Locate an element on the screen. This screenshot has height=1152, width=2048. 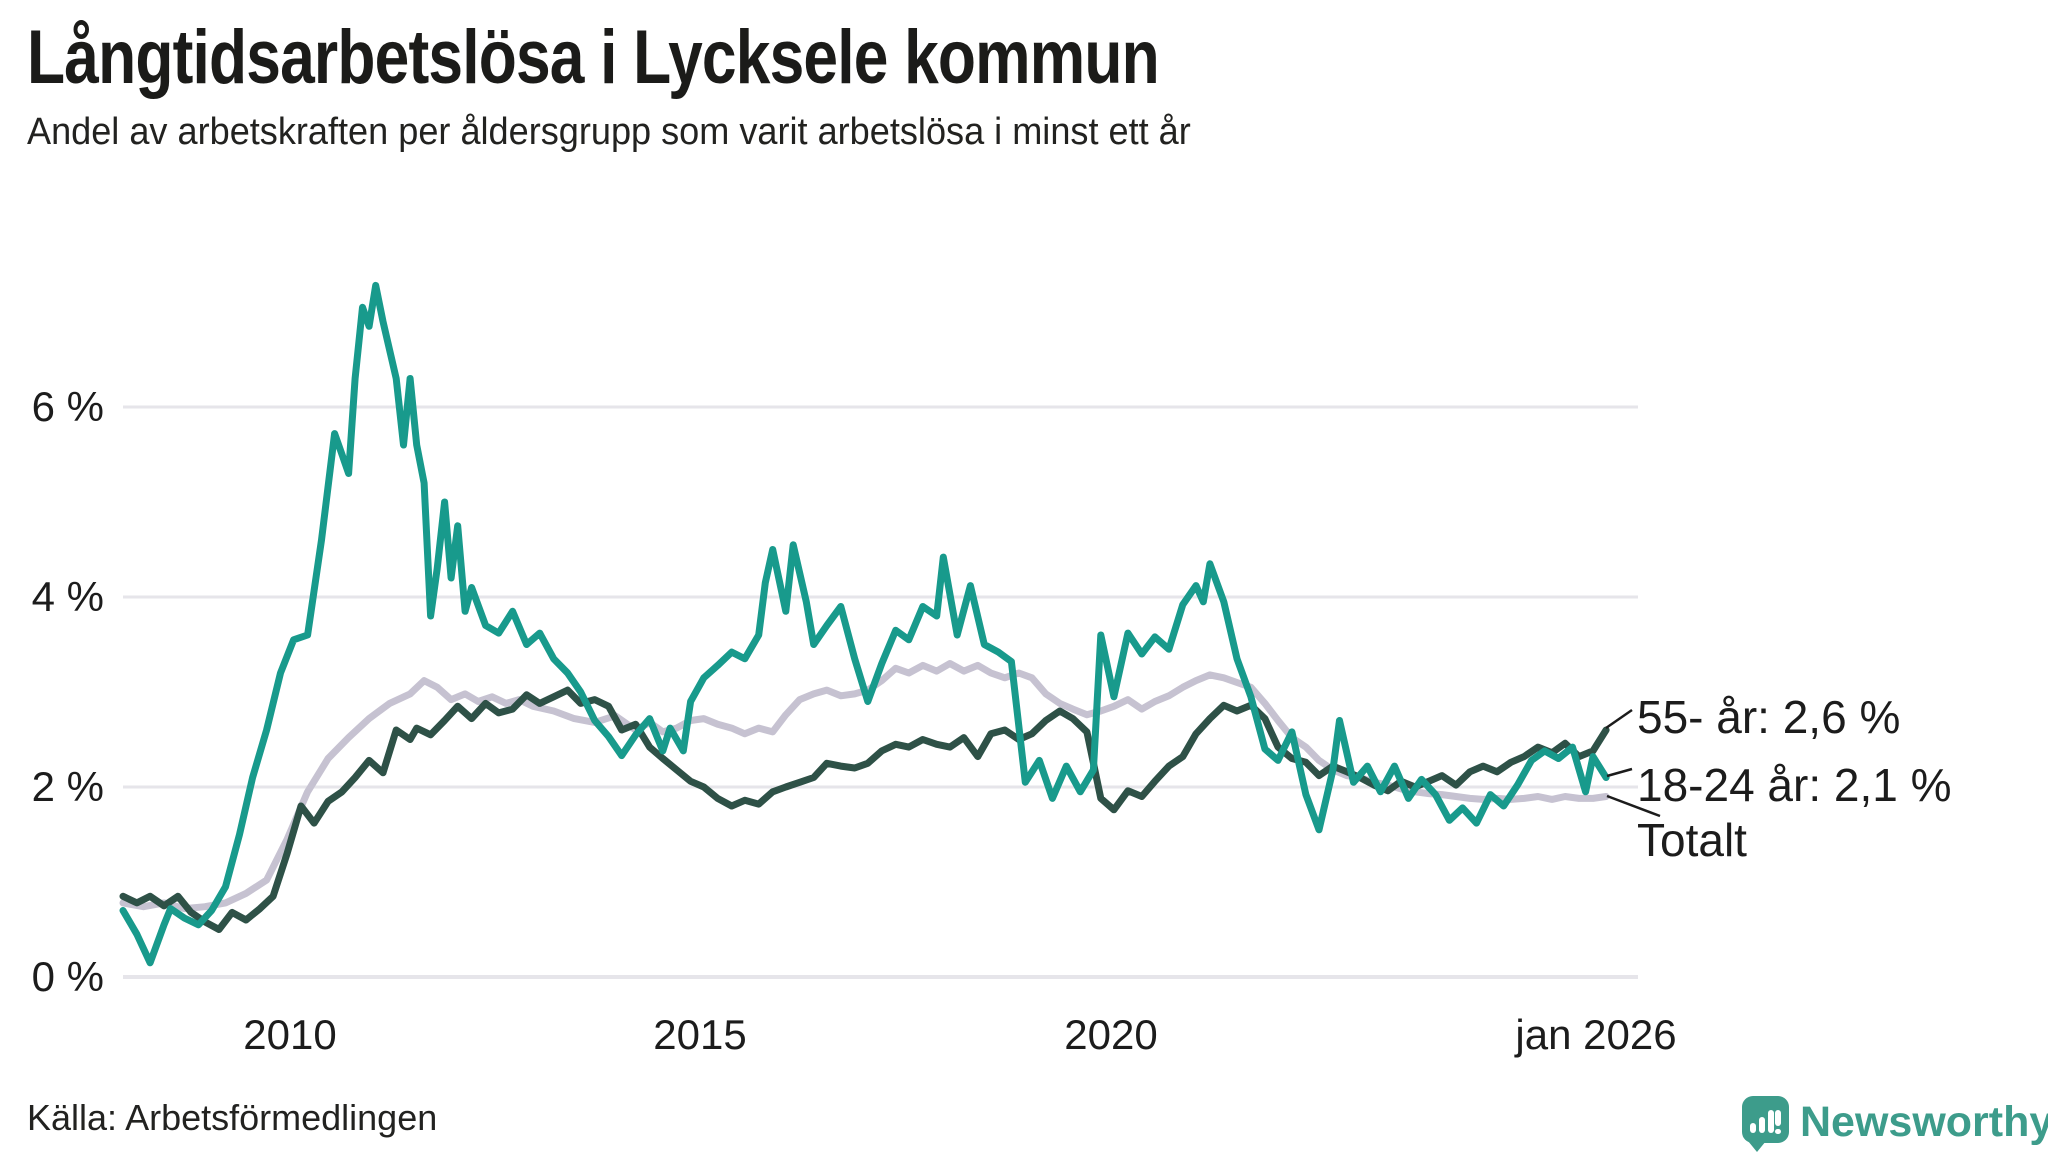
y-tick-4: 4 % is located at coordinates (67, 596).